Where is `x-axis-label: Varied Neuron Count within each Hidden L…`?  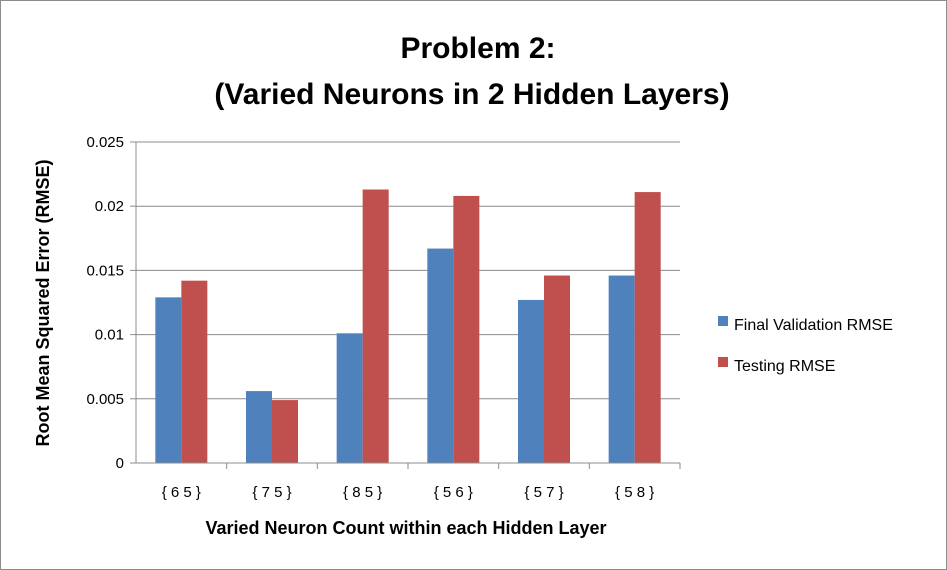 x-axis-label: Varied Neuron Count within each Hidden L… is located at coordinates (405, 528).